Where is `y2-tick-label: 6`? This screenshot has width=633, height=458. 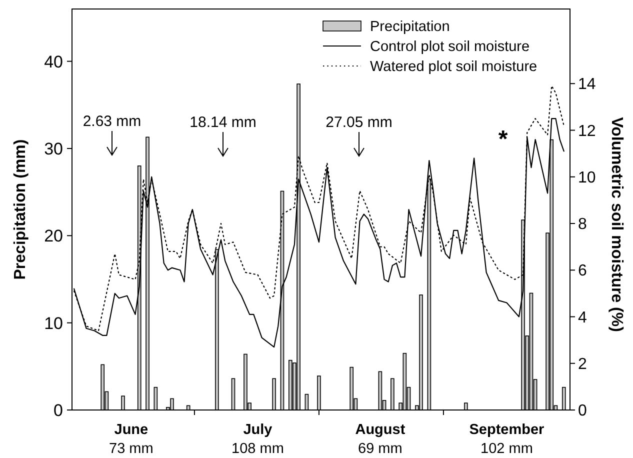 y2-tick-label: 6 is located at coordinates (582, 271).